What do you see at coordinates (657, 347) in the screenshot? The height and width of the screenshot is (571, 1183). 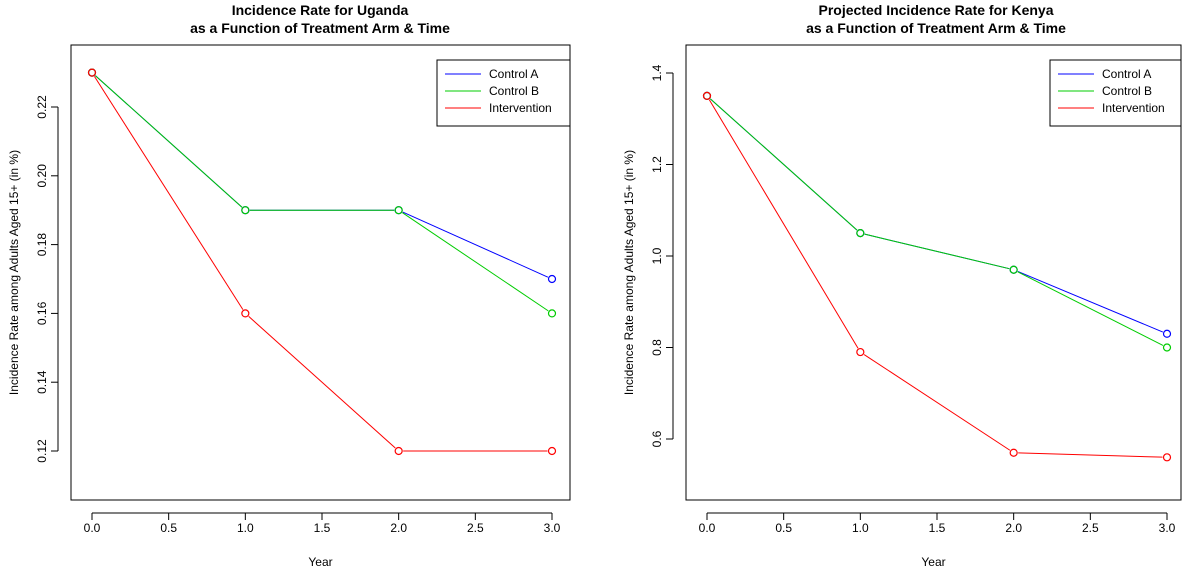 I see `y-tick-label: 0.8` at bounding box center [657, 347].